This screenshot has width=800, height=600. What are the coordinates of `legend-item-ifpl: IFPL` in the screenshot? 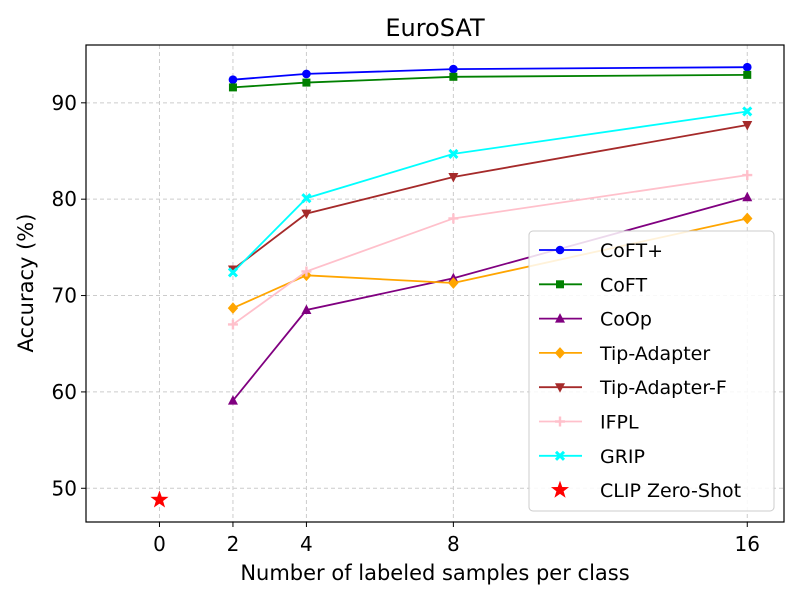 It's located at (589, 423).